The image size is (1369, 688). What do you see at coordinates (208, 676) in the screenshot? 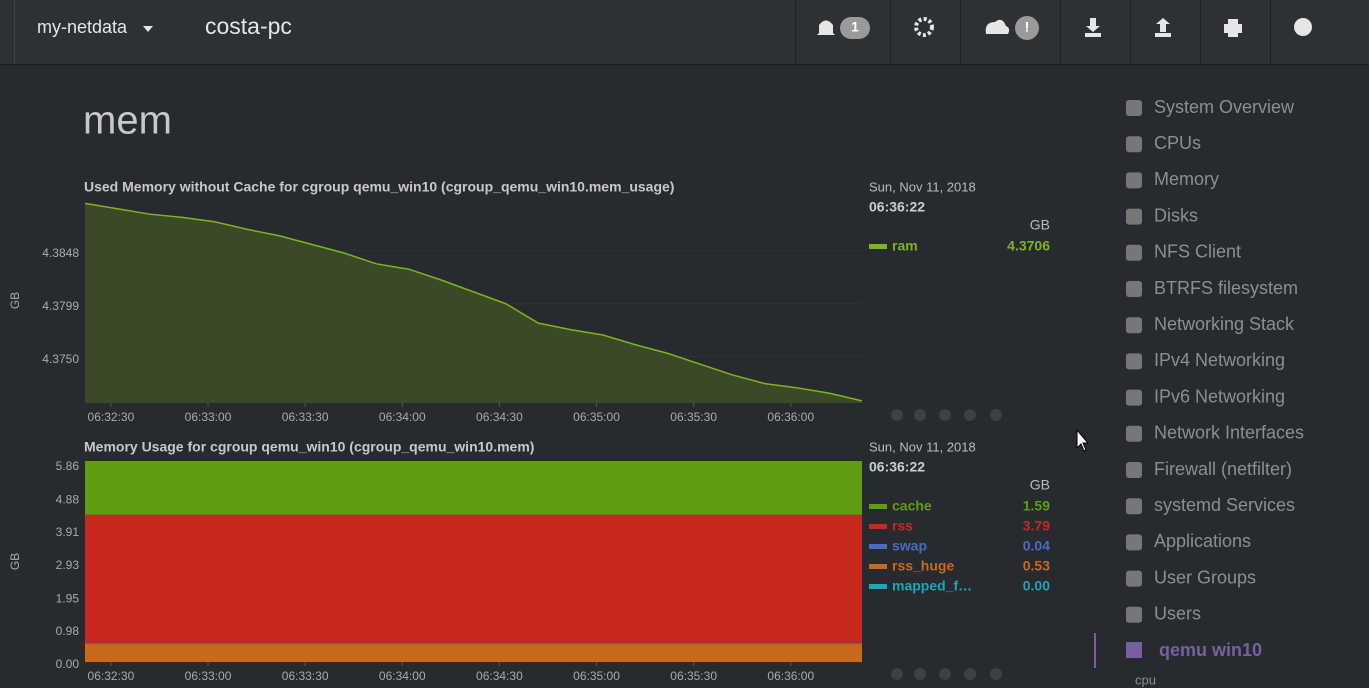
I see `x-tick-label: 06:33:00` at bounding box center [208, 676].